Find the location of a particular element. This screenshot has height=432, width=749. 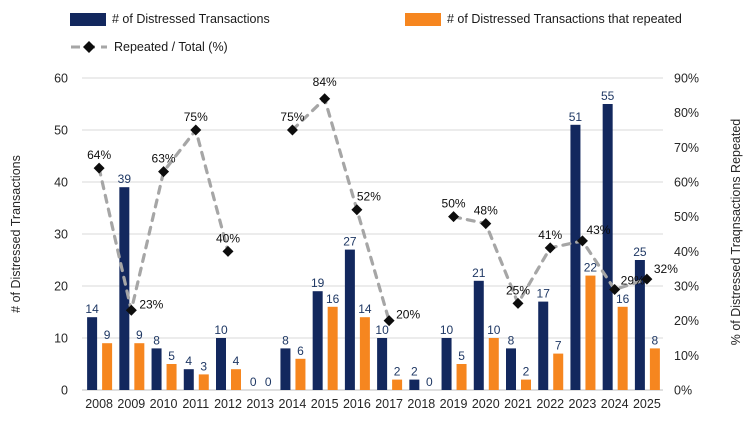

bar-label-distressed: 2 is located at coordinates (414, 372).